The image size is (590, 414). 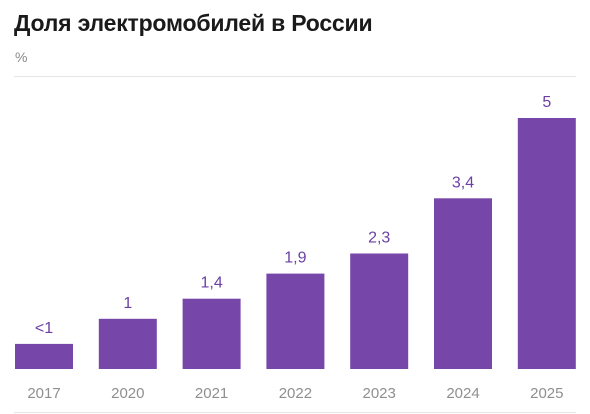 I want to click on x-tick-label-2020: 2020, so click(x=127, y=393).